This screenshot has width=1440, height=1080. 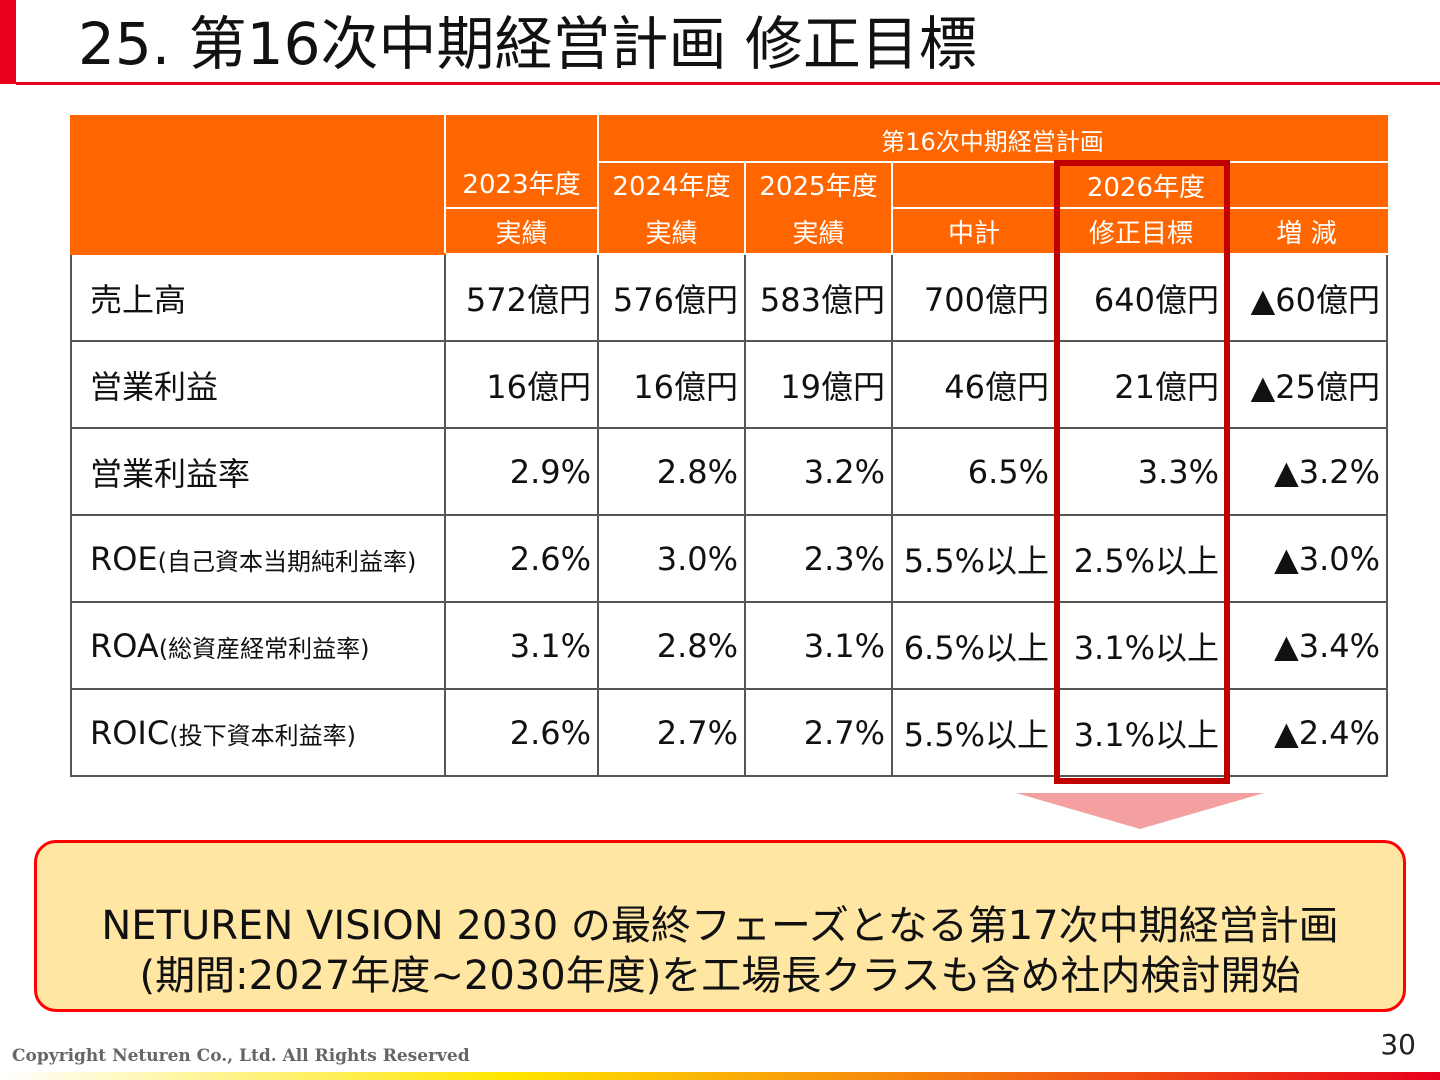 What do you see at coordinates (1306, 231) in the screenshot?
I see `header-change: 増 減` at bounding box center [1306, 231].